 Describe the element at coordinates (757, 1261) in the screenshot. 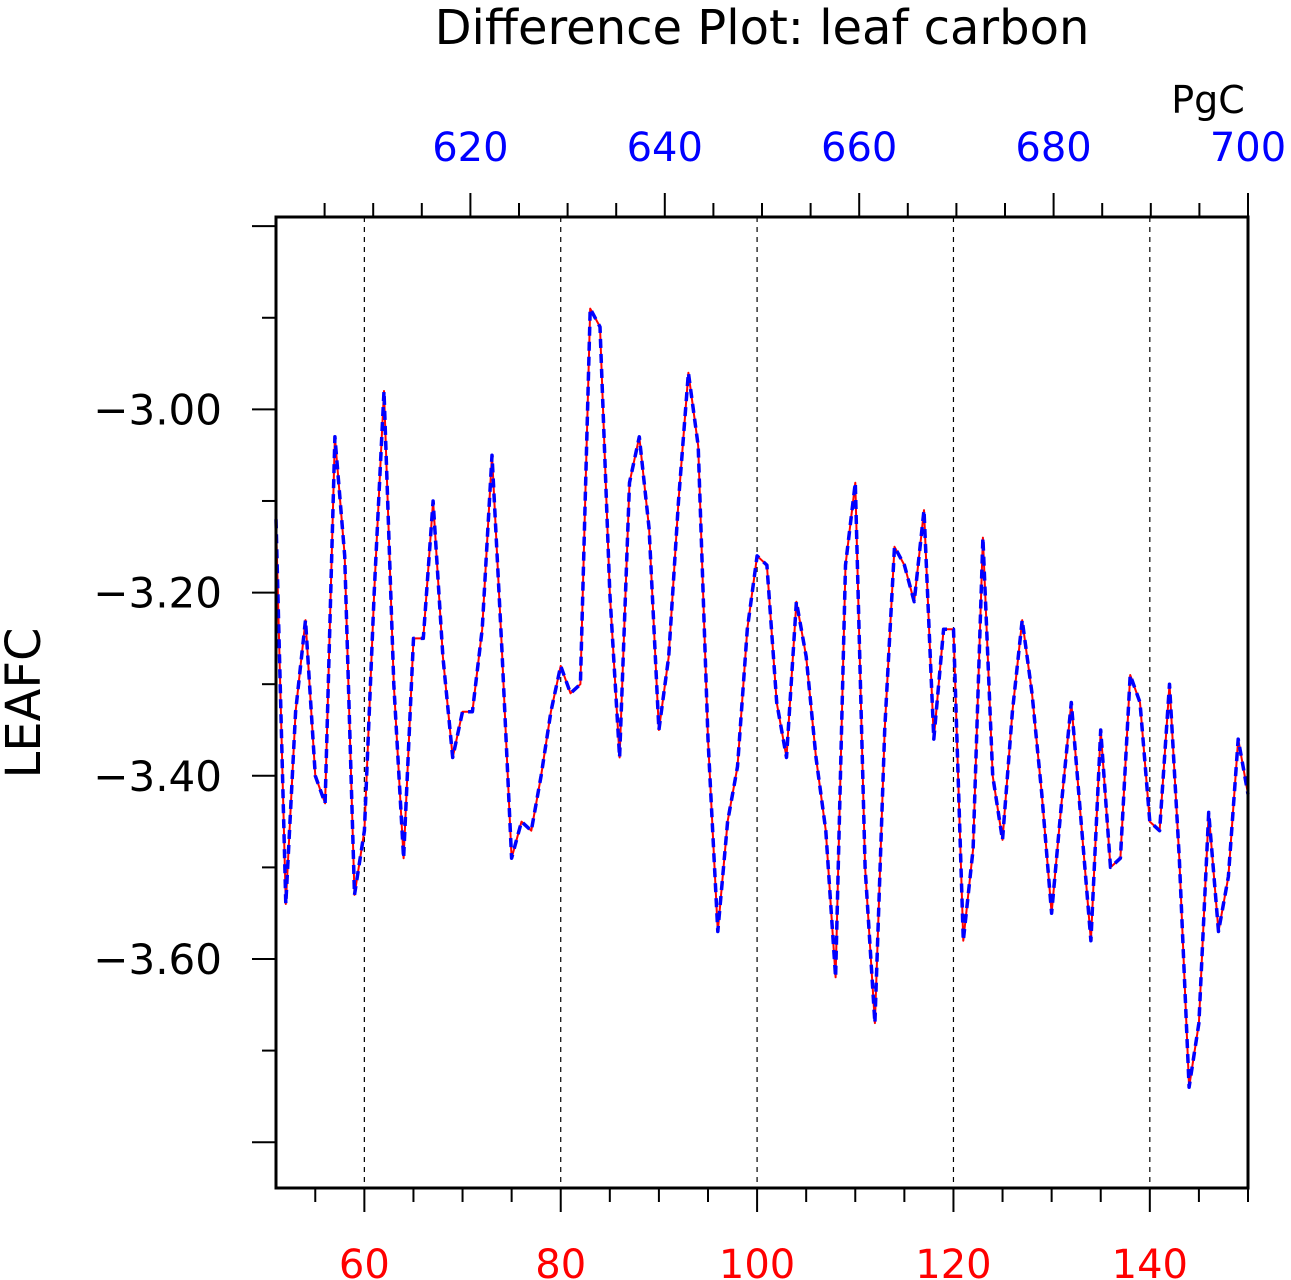

I see `bottom-tick-label: 100` at that location.